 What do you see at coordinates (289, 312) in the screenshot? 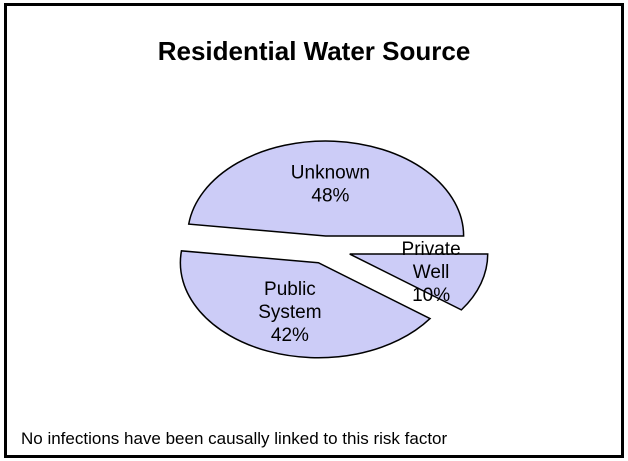
I see `slice-label-public-system: Public System 42%` at bounding box center [289, 312].